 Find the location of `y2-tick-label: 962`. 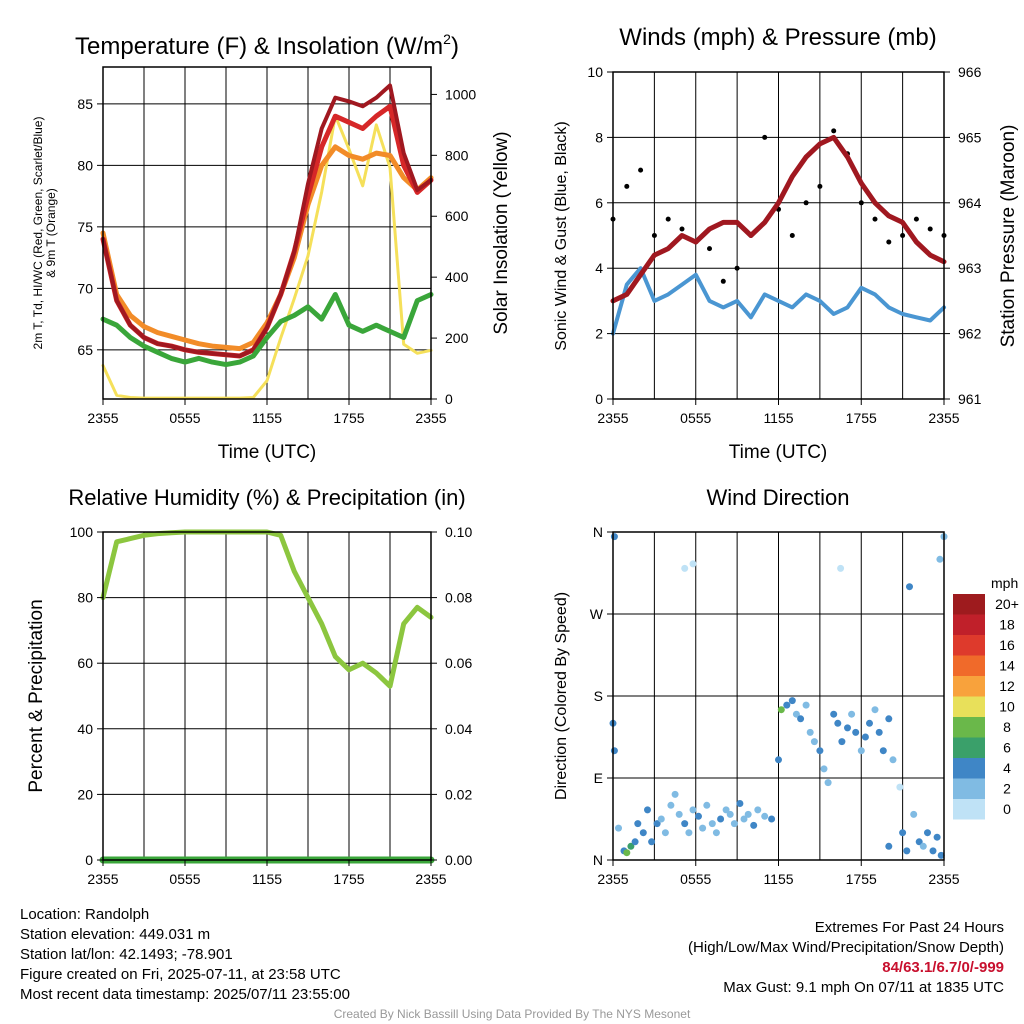

y2-tick-label: 962 is located at coordinates (970, 334).